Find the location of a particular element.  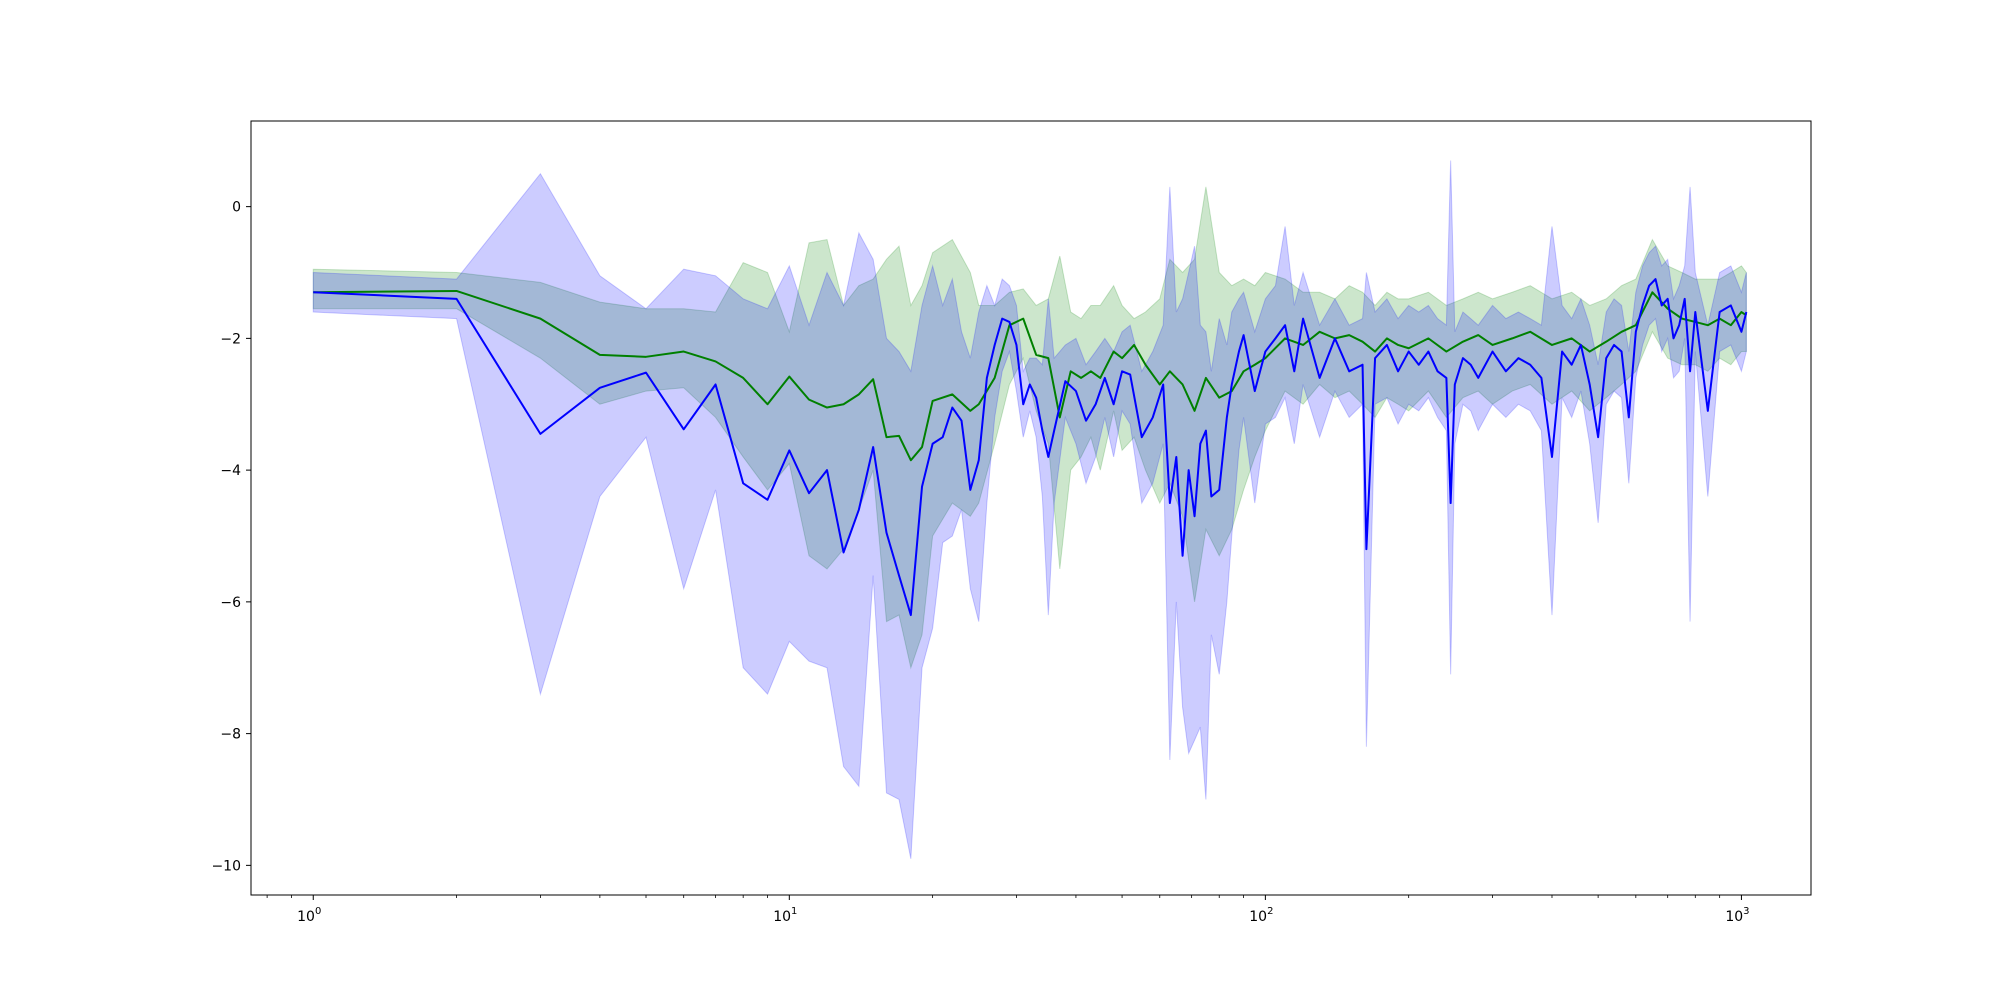

y-tick-label: −8 is located at coordinates (230, 735).